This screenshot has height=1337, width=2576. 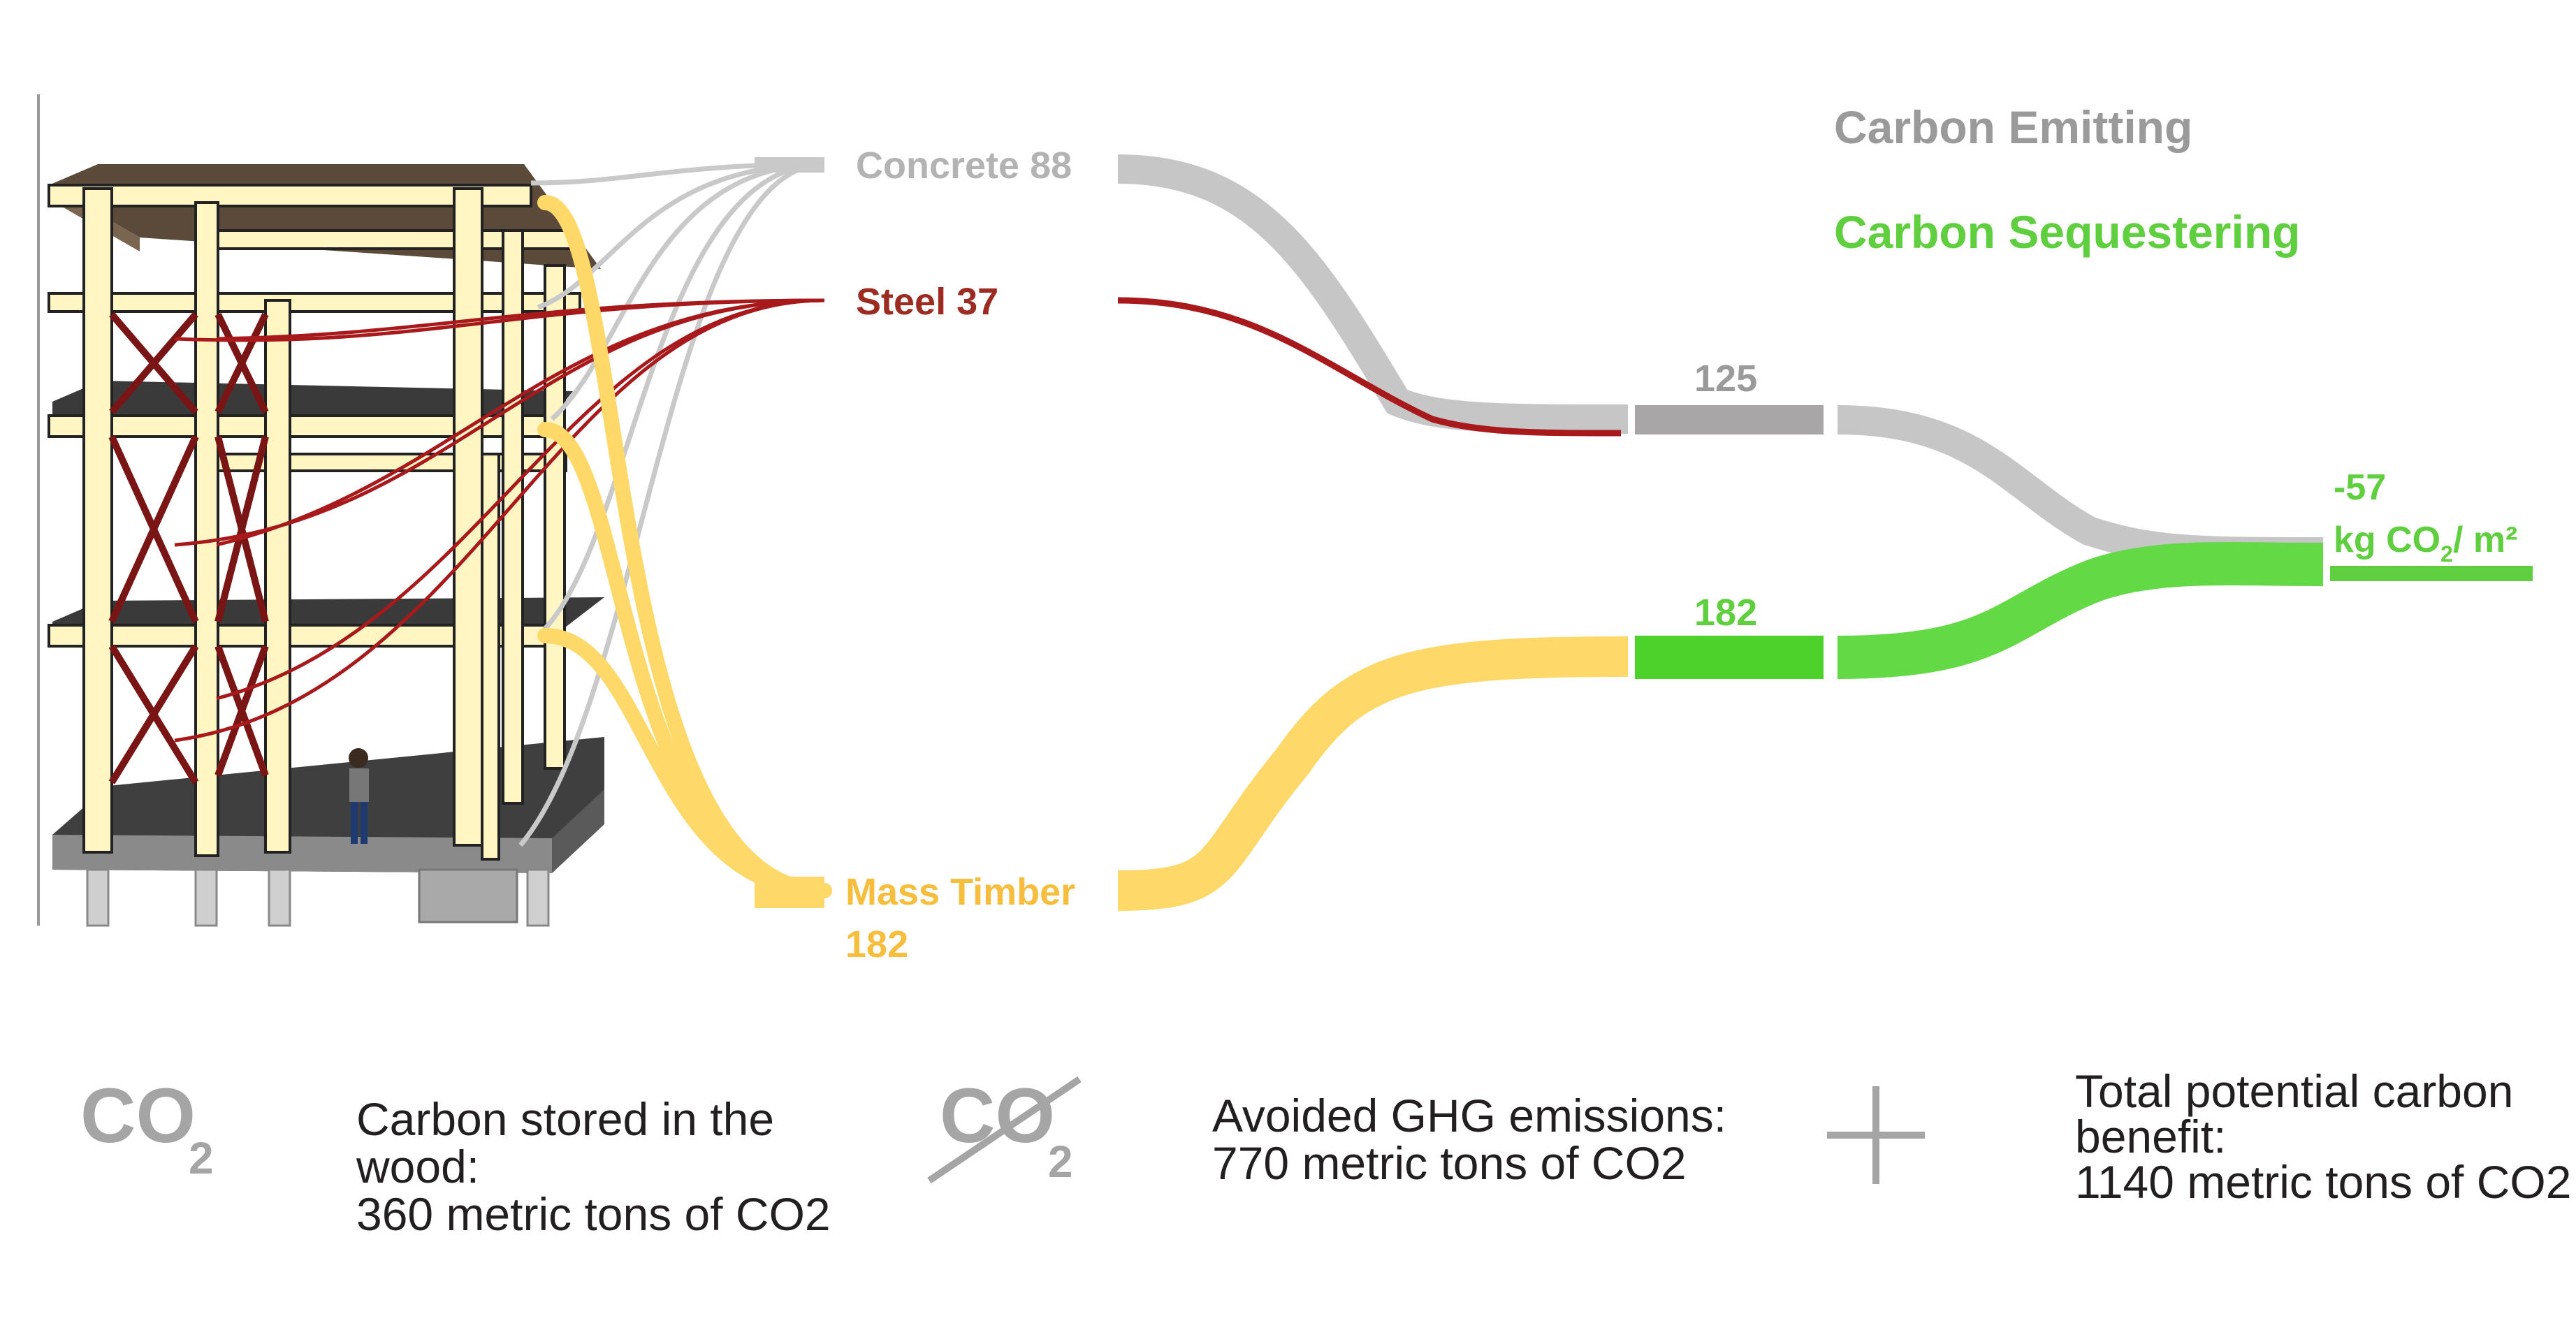 What do you see at coordinates (1373, 773) in the screenshot?
I see `timber-to-seq-flow` at bounding box center [1373, 773].